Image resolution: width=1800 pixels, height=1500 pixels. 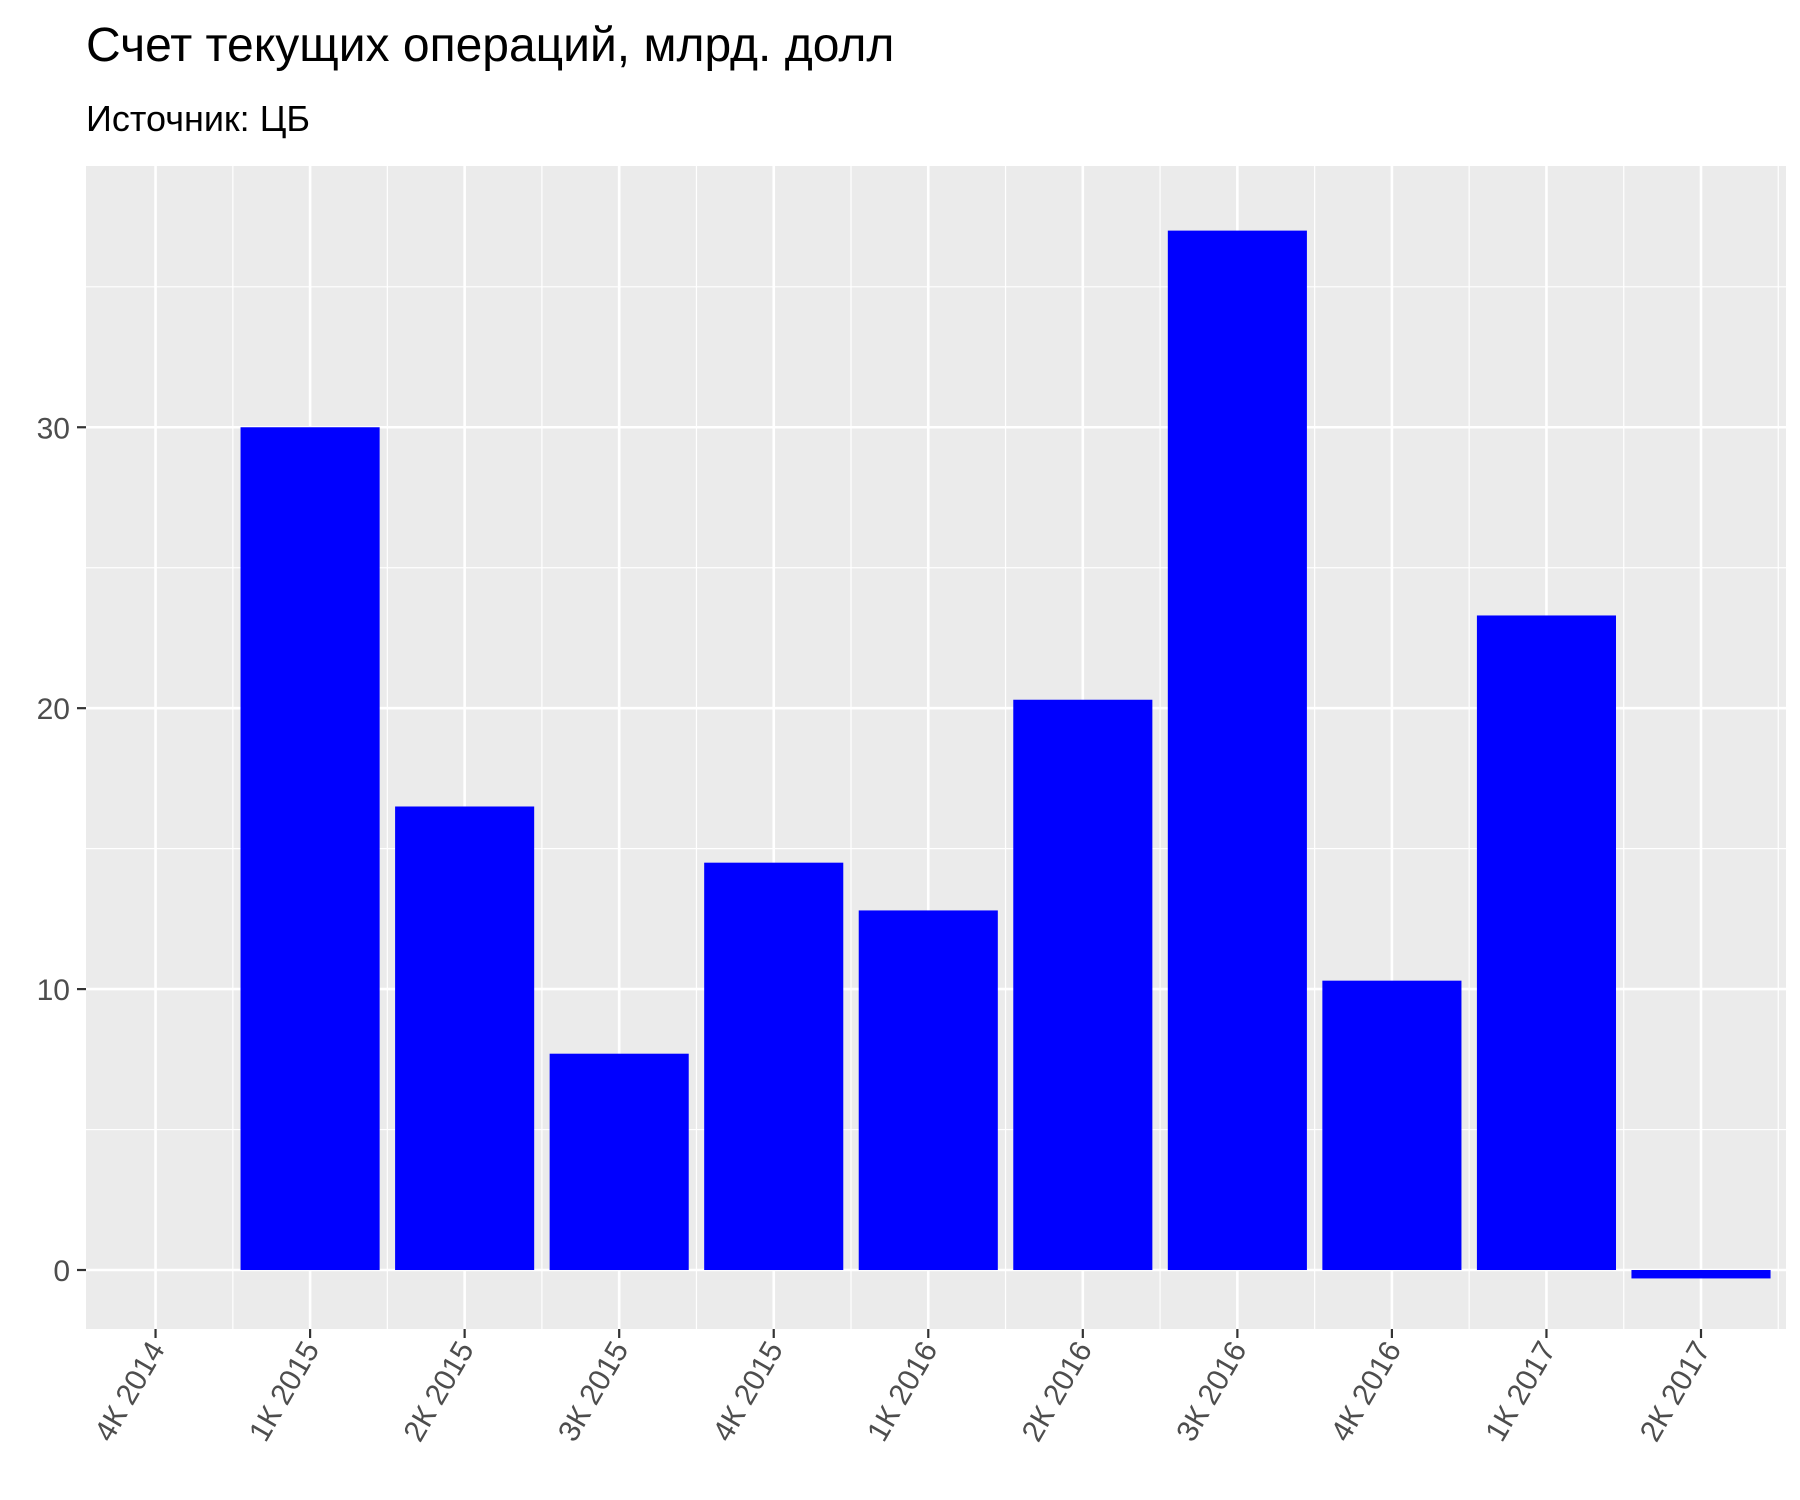 I want to click on y-axis: 0 10 20 30, so click(x=61, y=850).